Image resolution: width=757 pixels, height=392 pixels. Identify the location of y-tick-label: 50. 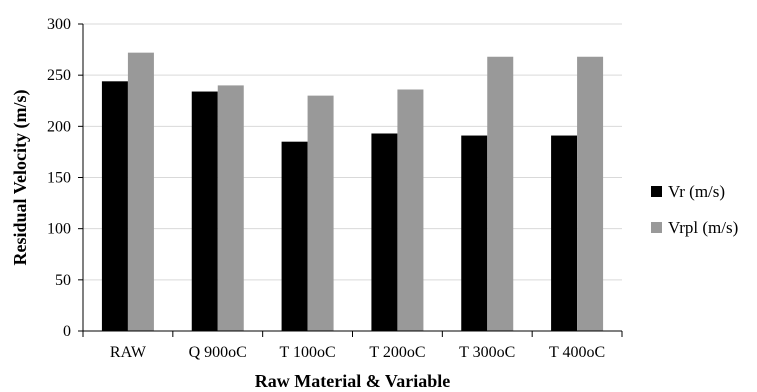
(63, 280).